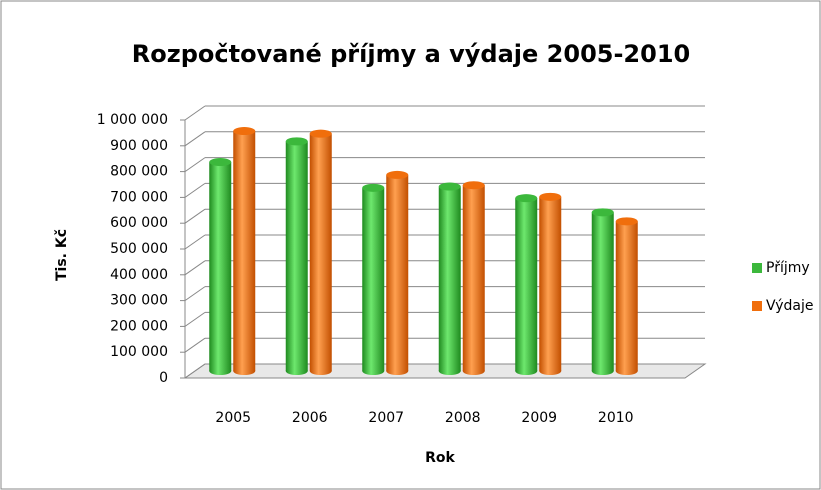  What do you see at coordinates (132, 120) in the screenshot?
I see `y-tick-label: 1 000 000` at bounding box center [132, 120].